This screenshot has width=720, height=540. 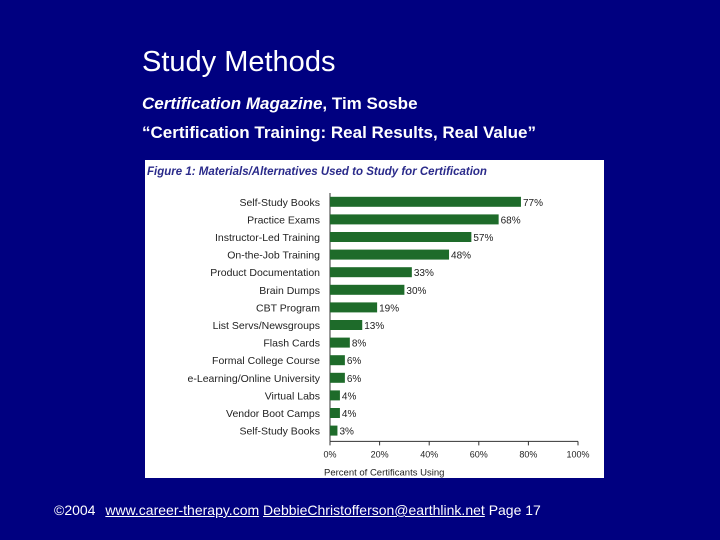 I want to click on category-label: Instructor-Led Training, so click(x=267, y=238).